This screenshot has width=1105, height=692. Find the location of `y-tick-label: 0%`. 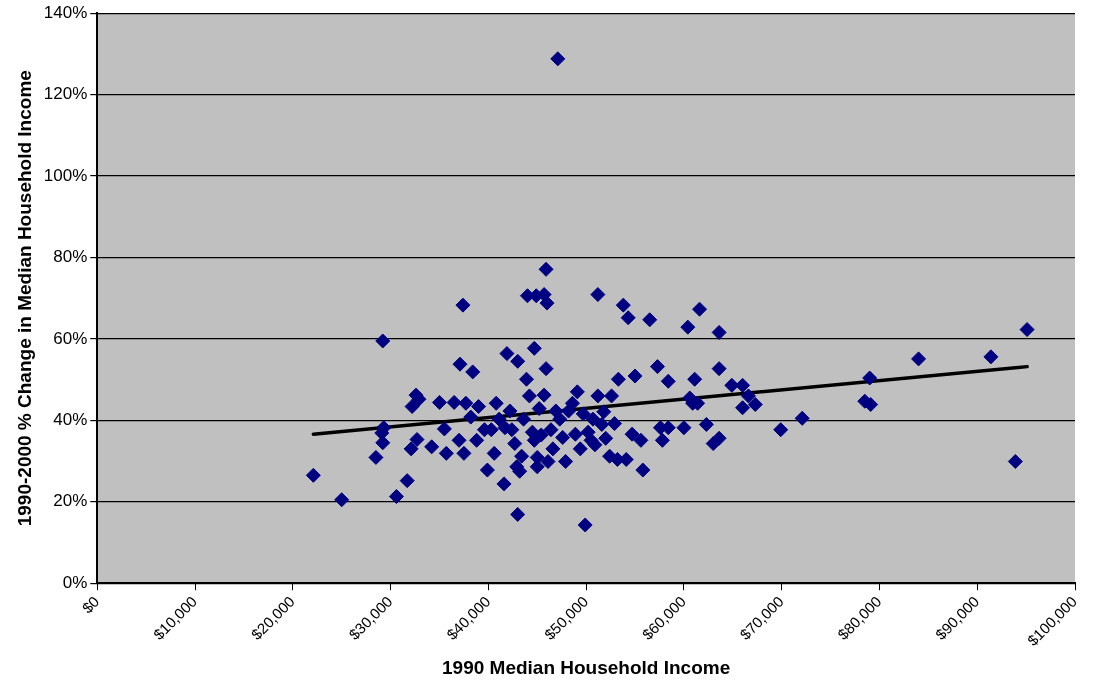

y-tick-label: 0% is located at coordinates (75, 582).